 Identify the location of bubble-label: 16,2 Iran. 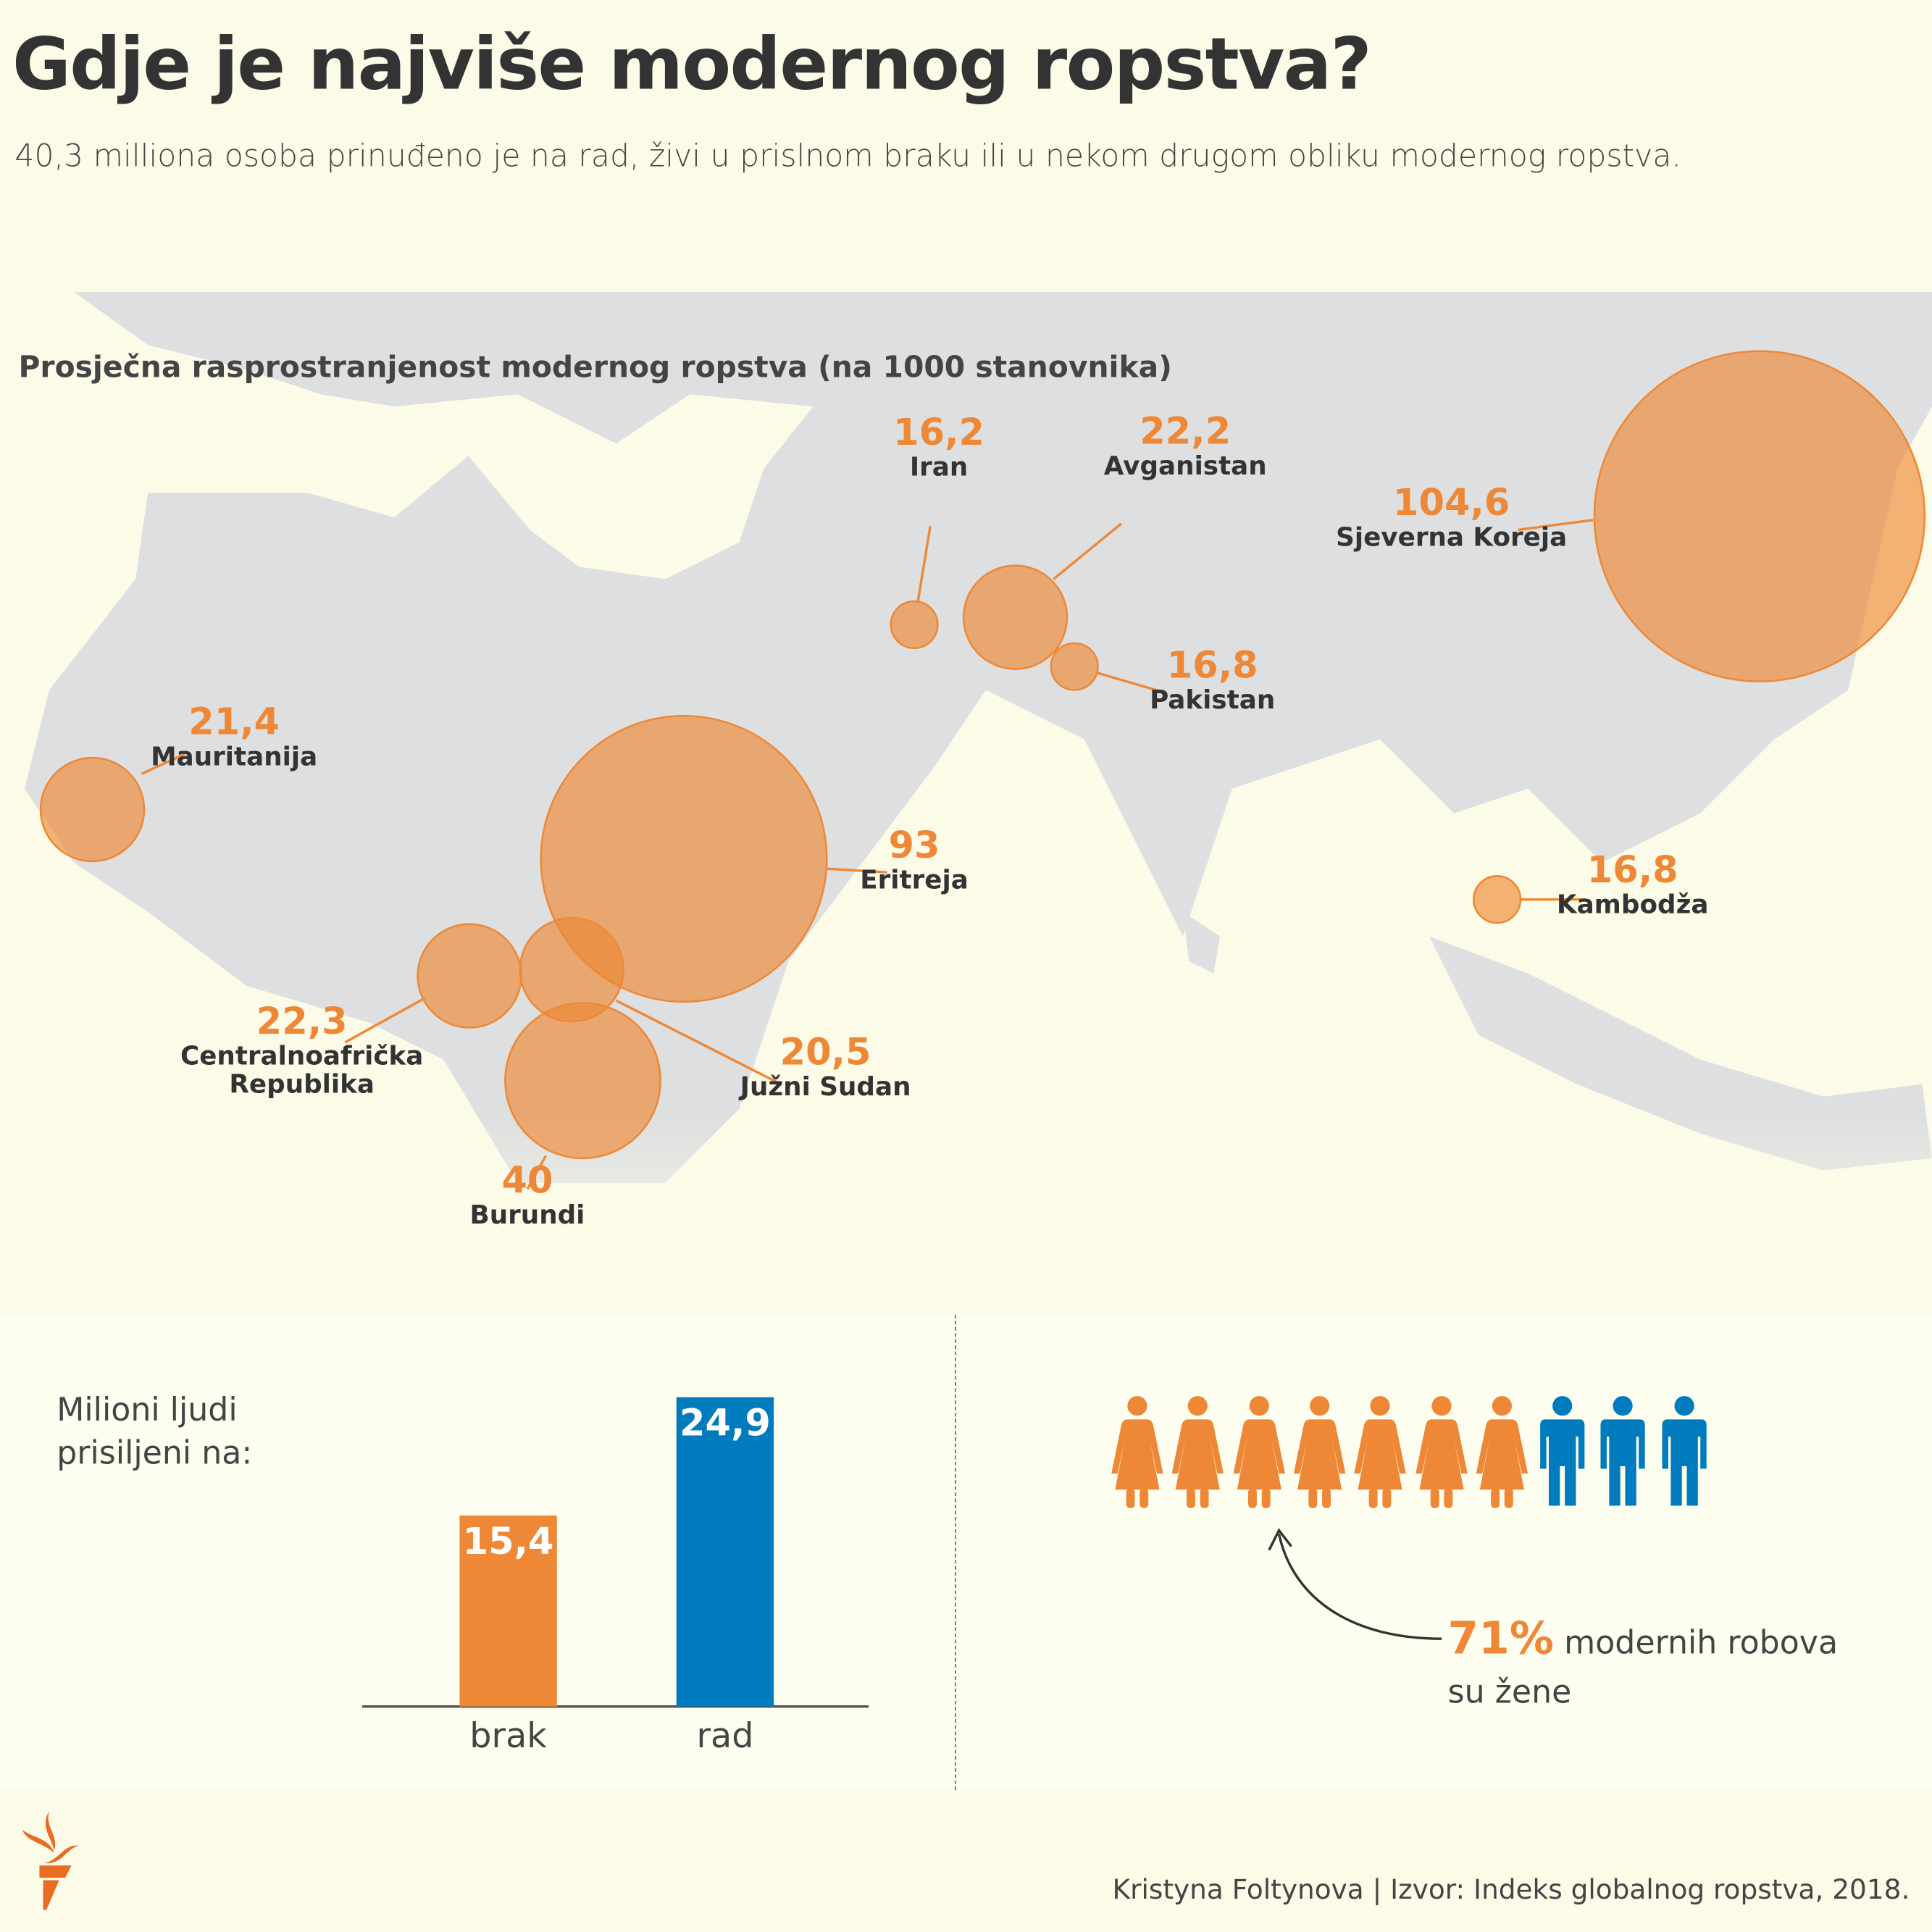
(939, 447).